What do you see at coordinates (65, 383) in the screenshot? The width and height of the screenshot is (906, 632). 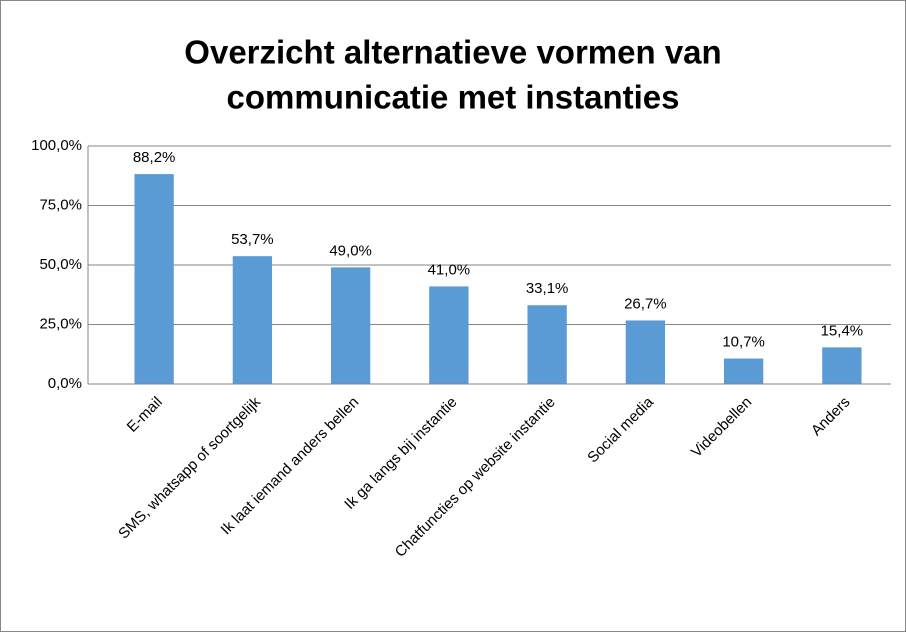 I see `y-tick-label: 0,0%` at bounding box center [65, 383].